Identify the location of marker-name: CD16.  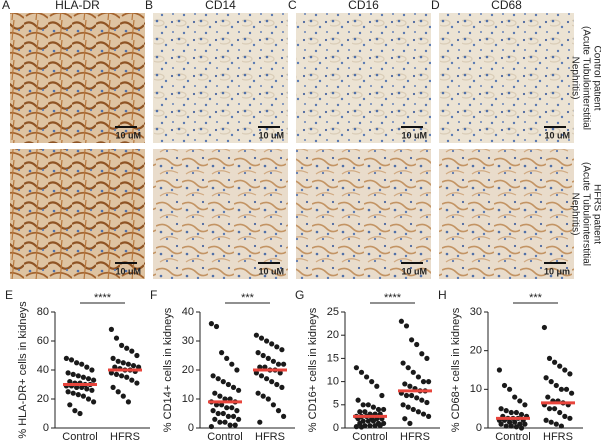
(363, 6).